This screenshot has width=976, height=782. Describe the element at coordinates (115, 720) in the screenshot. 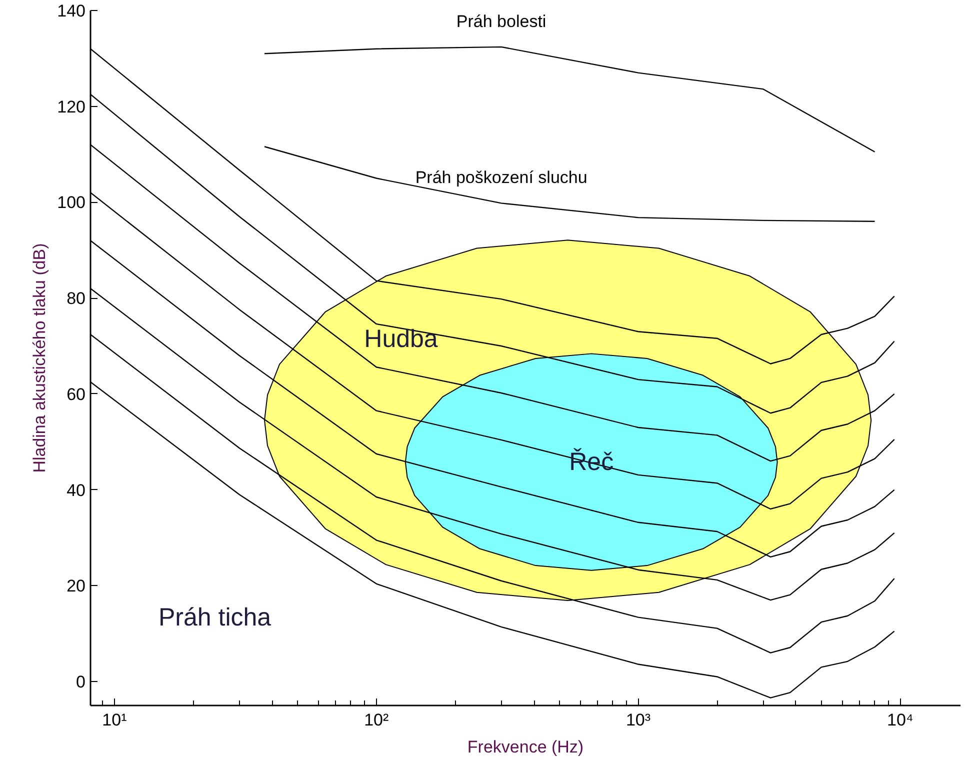

I see `x-tick-label: 10¹` at that location.